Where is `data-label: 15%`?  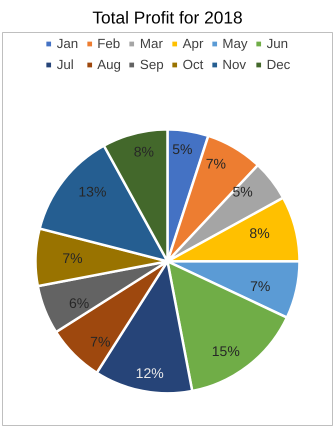 data-label: 15% is located at coordinates (226, 351).